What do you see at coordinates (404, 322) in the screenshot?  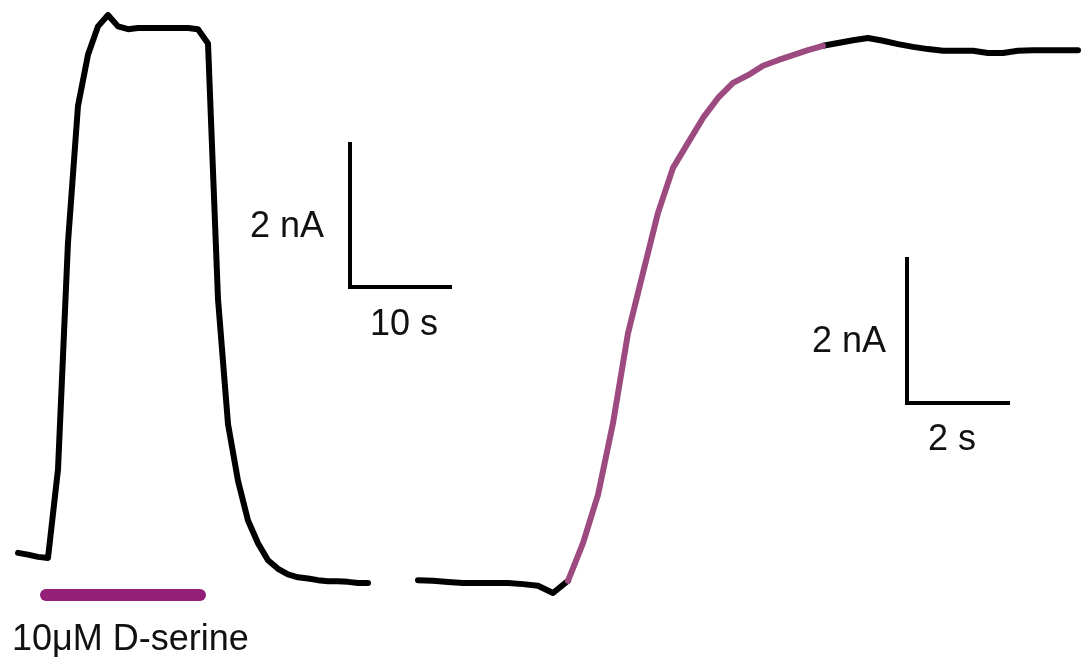 I see `annotation: 10 s` at bounding box center [404, 322].